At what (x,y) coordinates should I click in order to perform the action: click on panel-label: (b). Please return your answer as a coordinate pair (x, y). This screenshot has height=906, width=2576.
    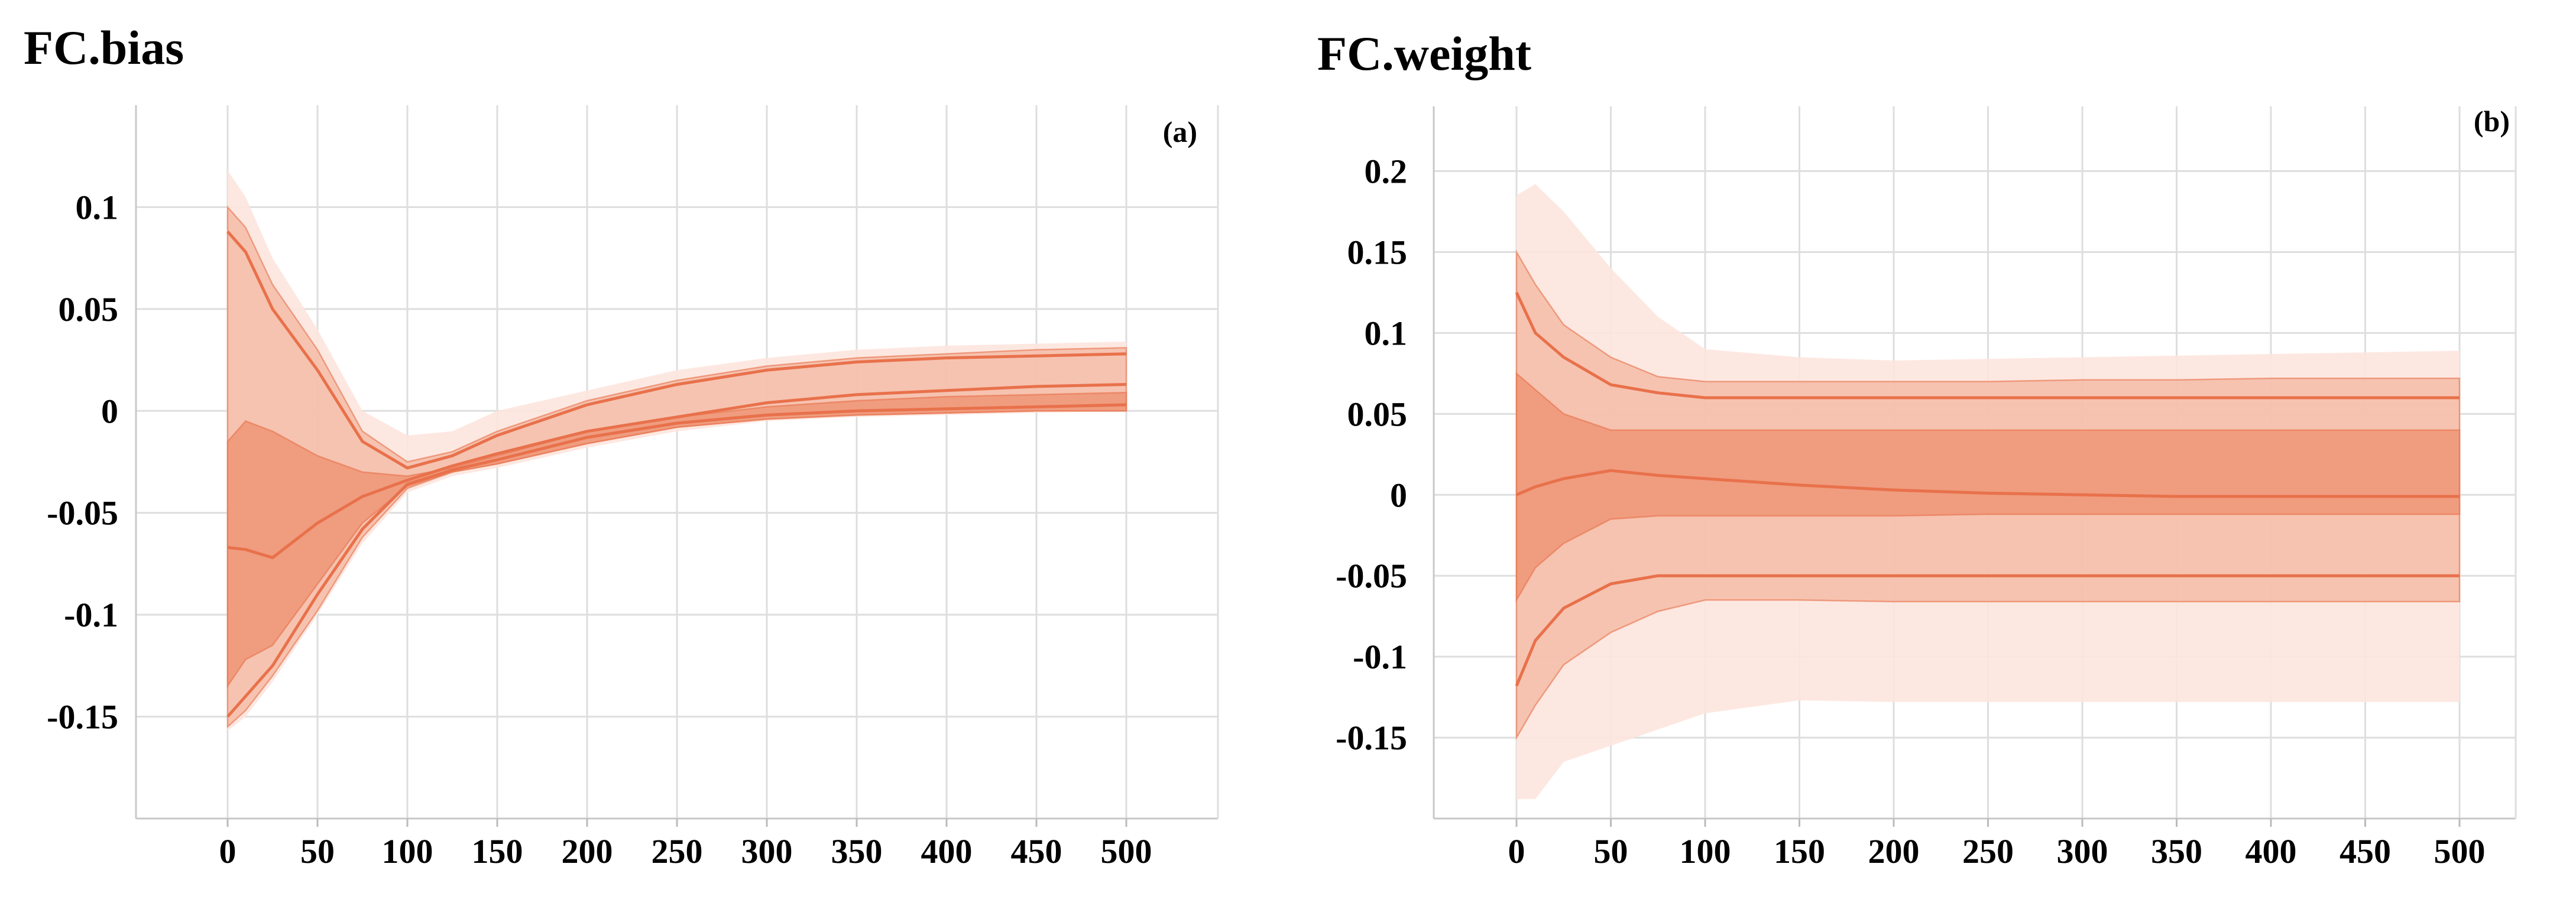
    Looking at the image, I should click on (2492, 121).